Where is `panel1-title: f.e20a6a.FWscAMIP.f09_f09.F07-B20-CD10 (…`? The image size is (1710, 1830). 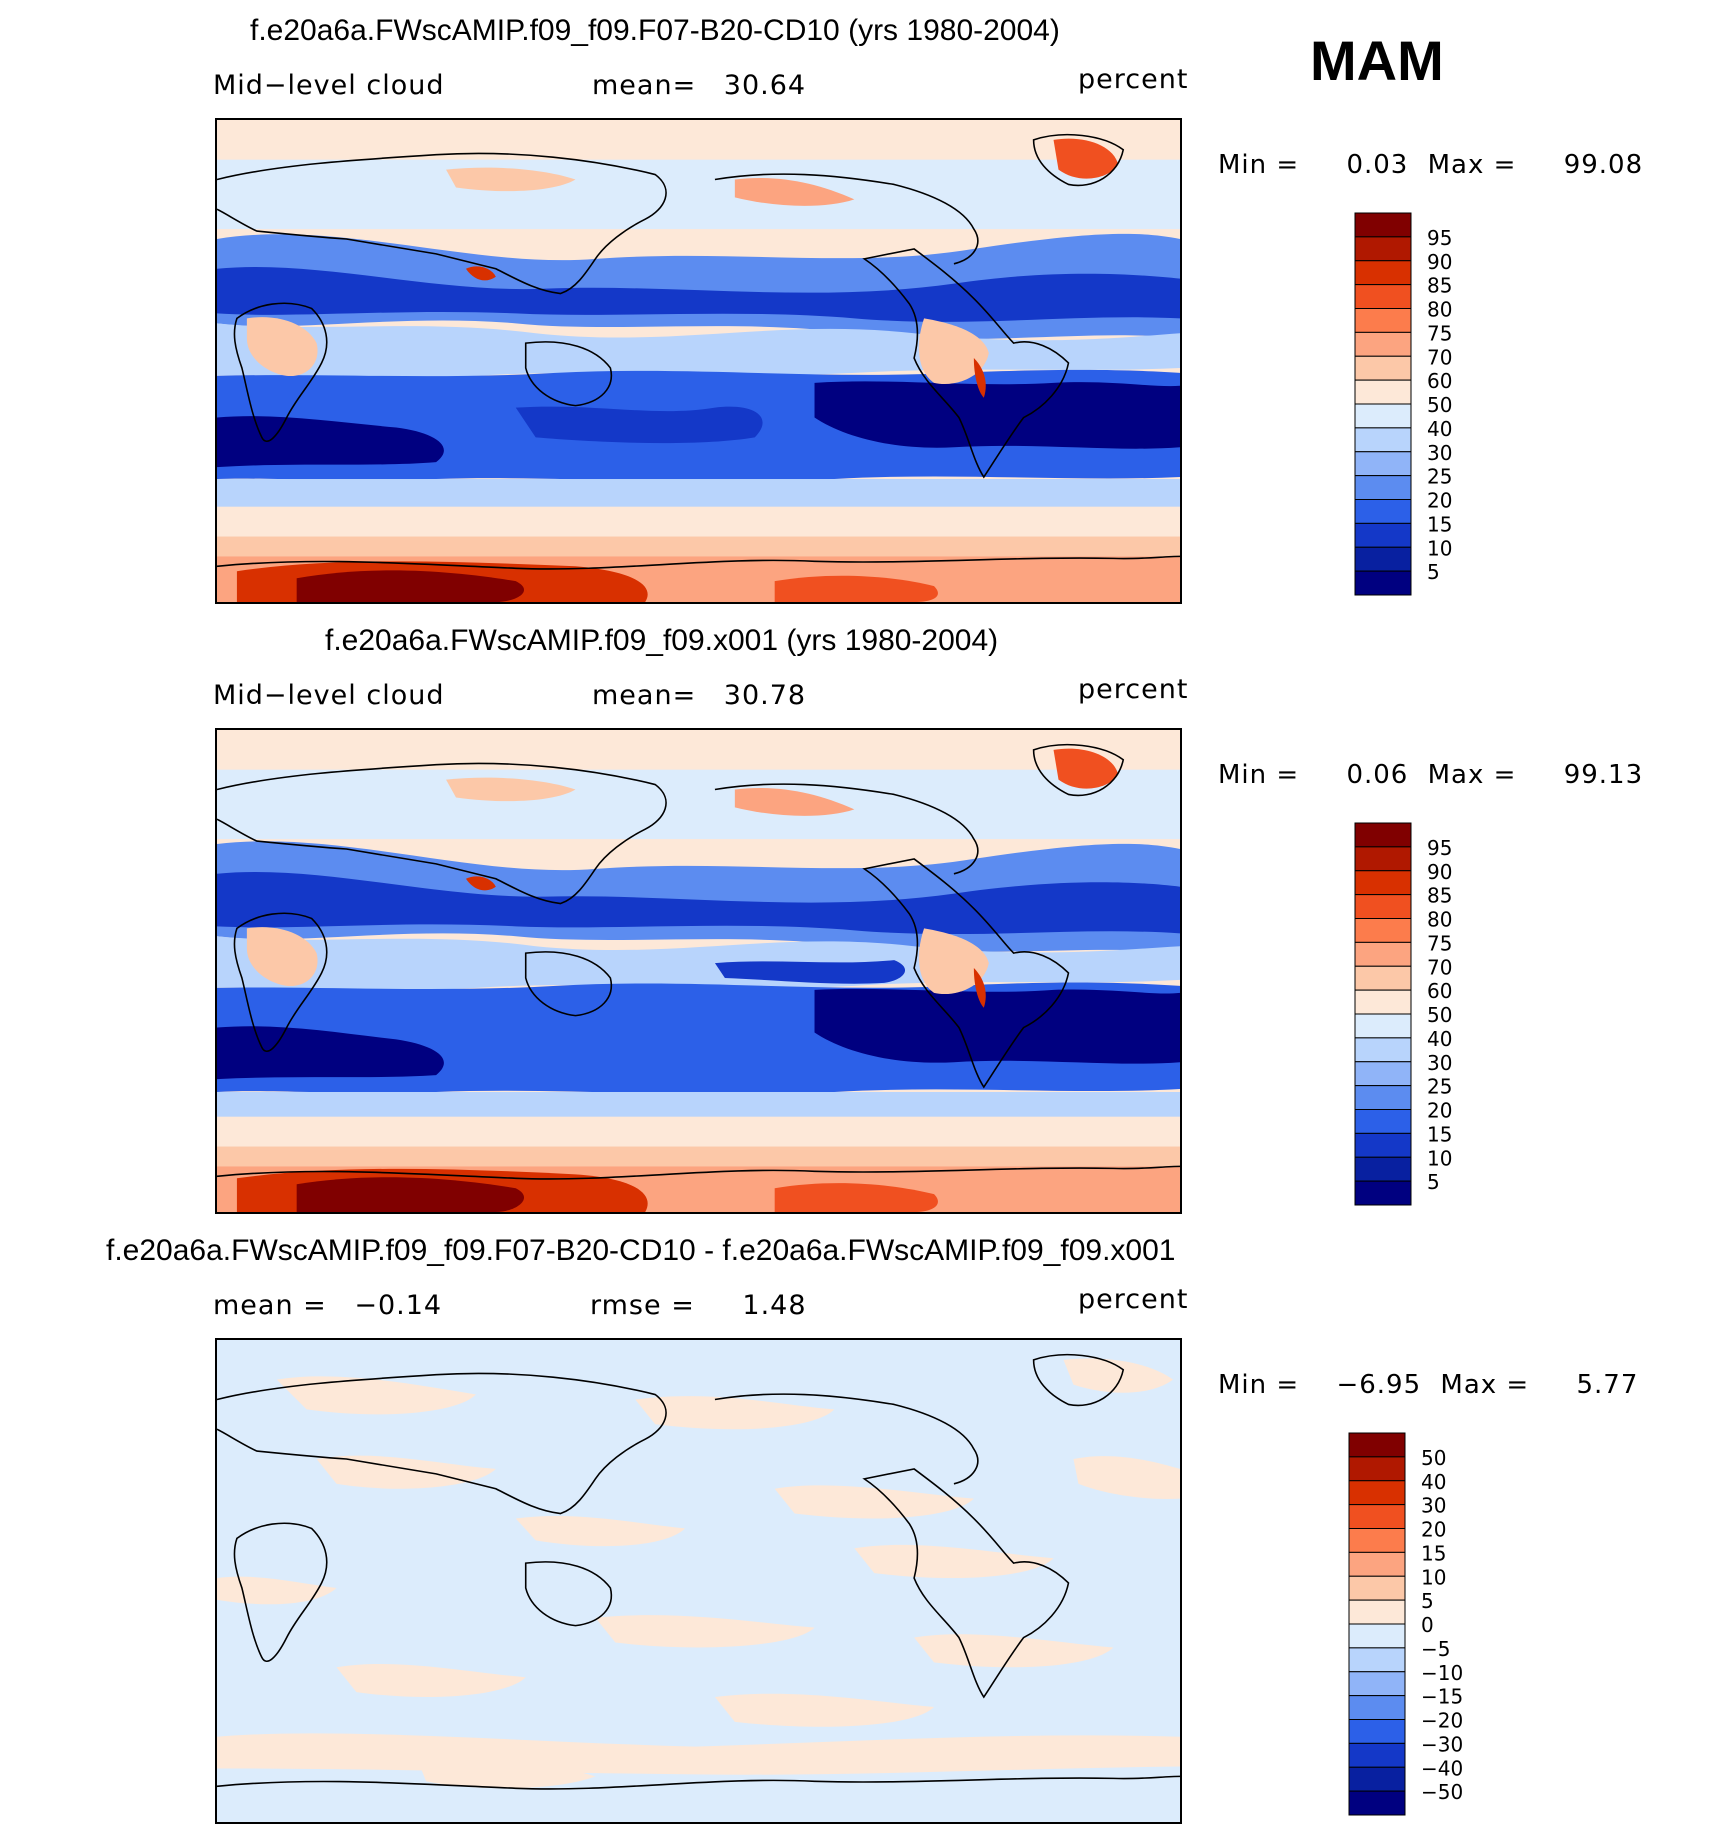
panel1-title: f.e20a6a.FWscAMIP.f09_f09.F07-B20-CD10 (… is located at coordinates (655, 30).